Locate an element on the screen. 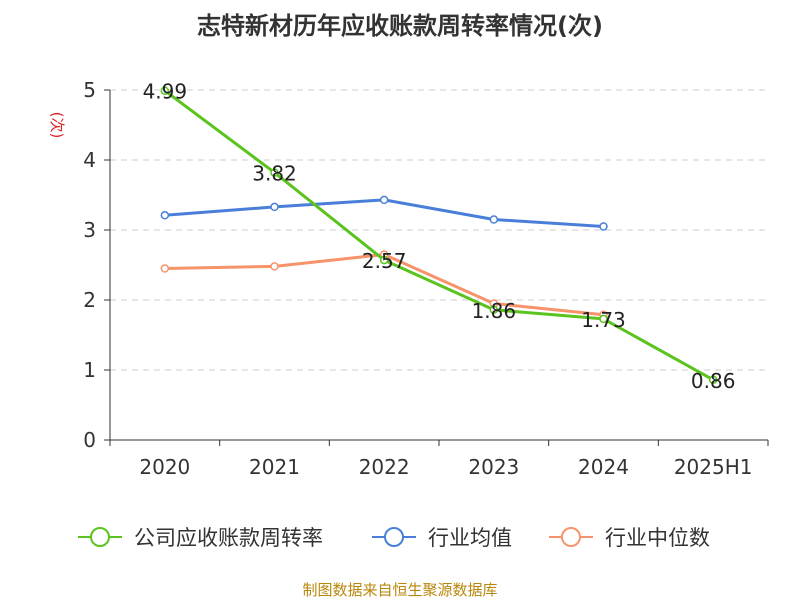 Image resolution: width=800 pixels, height=600 pixels. legend: 公司应收账款周转率 行业均值 行业中位数 is located at coordinates (394, 538).